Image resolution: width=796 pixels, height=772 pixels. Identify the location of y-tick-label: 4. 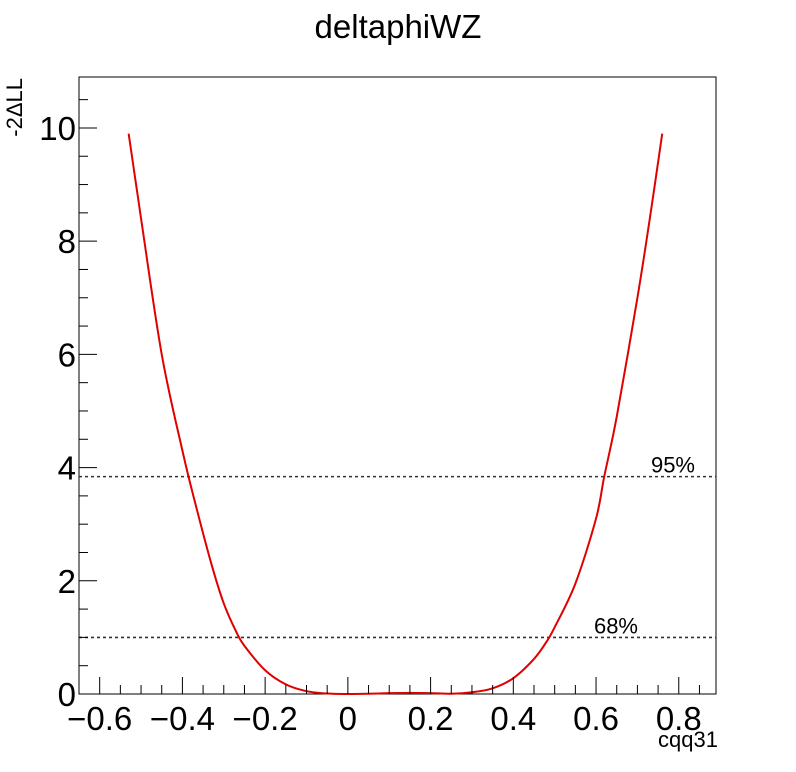
(67, 468).